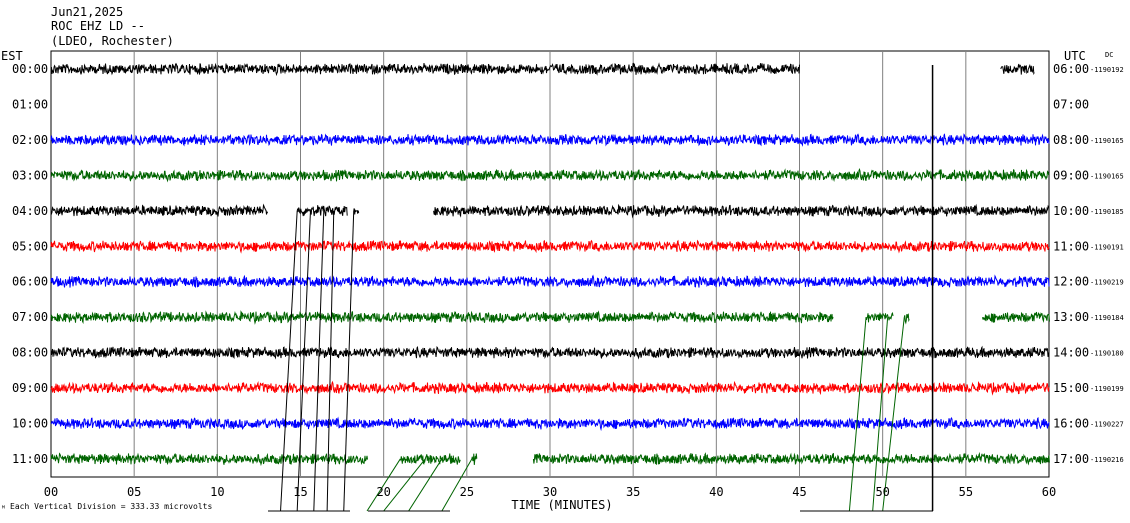  Describe the element at coordinates (349, 361) in the screenshot. I see `arrival-line-a4` at that location.